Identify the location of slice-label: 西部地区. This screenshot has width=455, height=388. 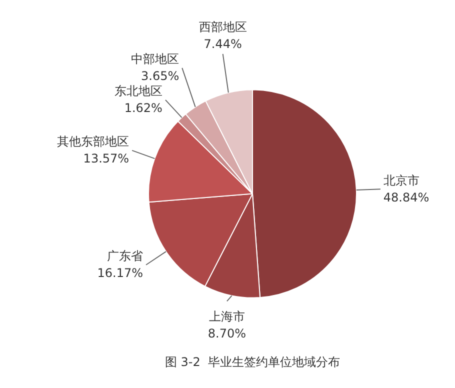
(222, 27).